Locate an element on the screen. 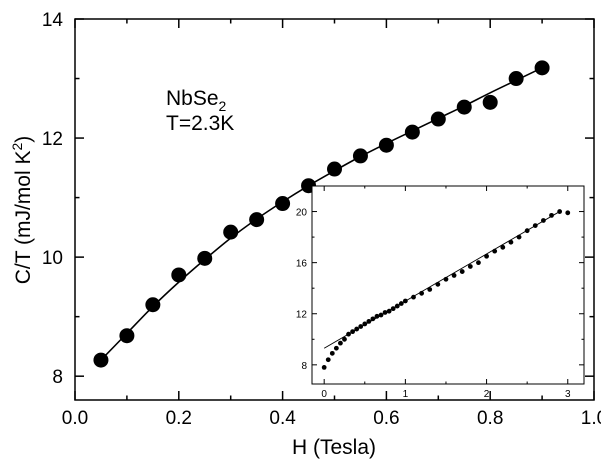  inset-y-tick-label: 16 is located at coordinates (302, 264).